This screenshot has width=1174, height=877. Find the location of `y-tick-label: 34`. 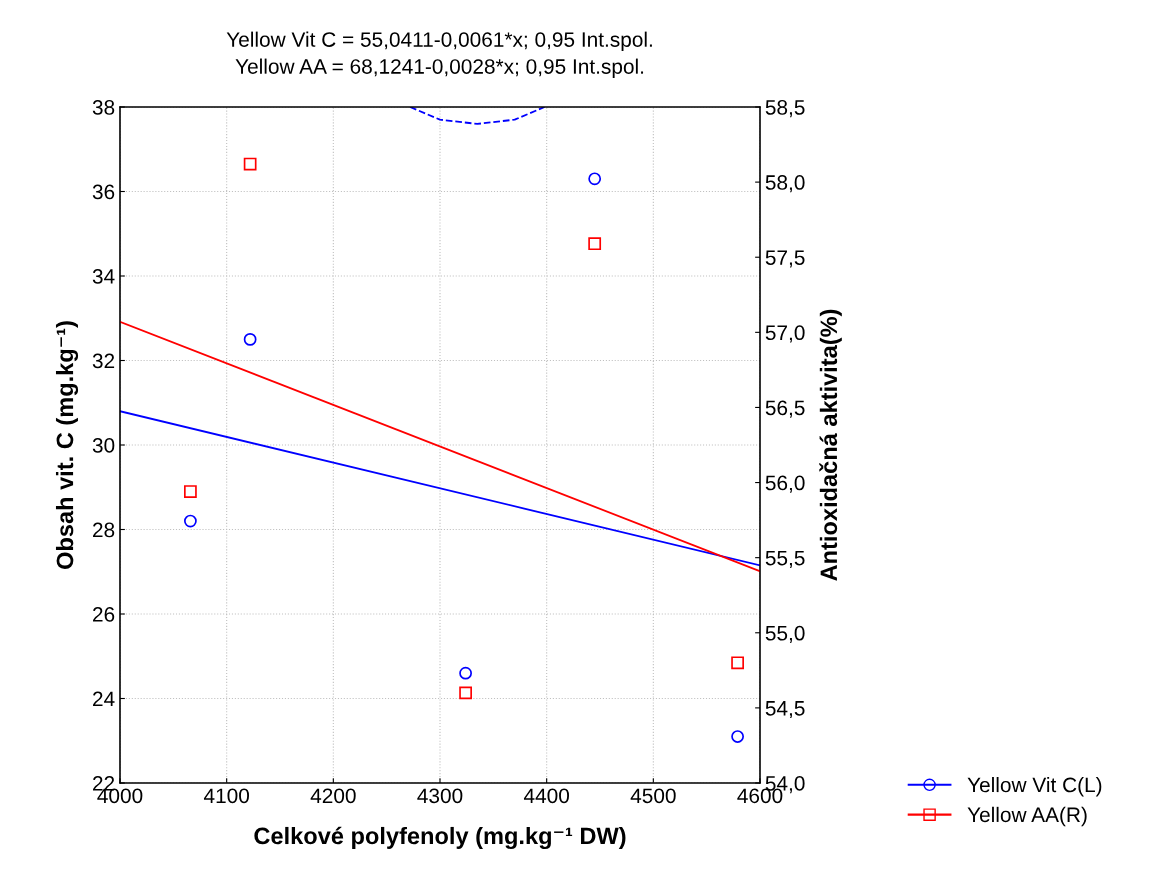

y-tick-label: 34 is located at coordinates (103, 276).